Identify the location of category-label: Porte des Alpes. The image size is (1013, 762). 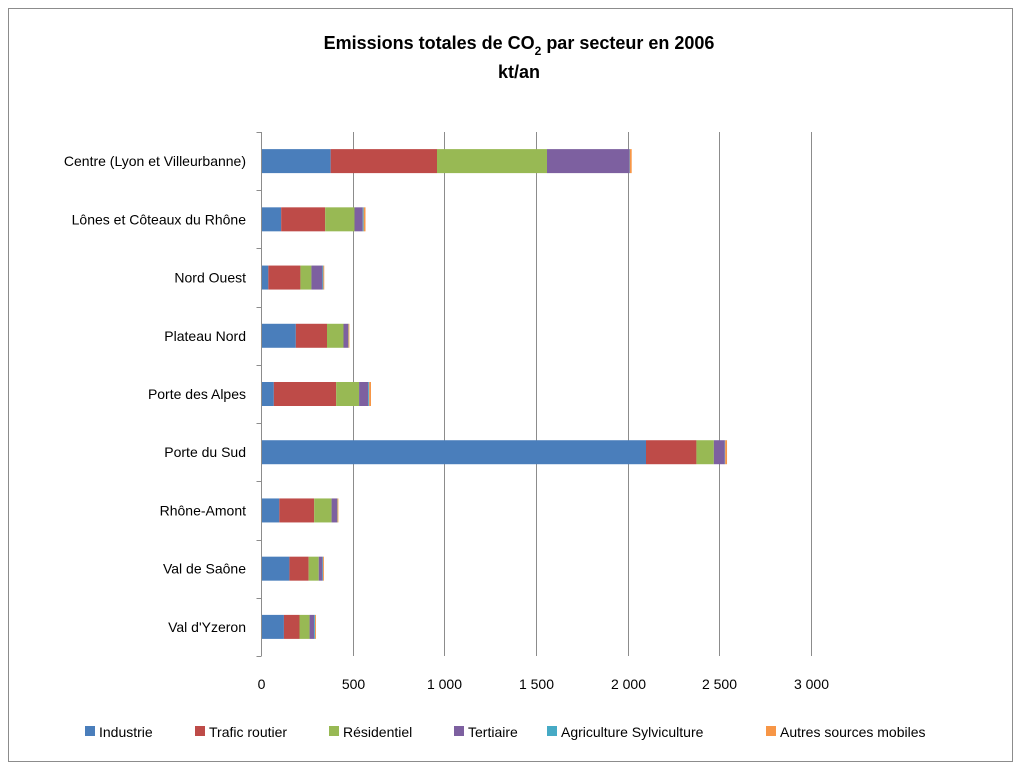
(197, 394).